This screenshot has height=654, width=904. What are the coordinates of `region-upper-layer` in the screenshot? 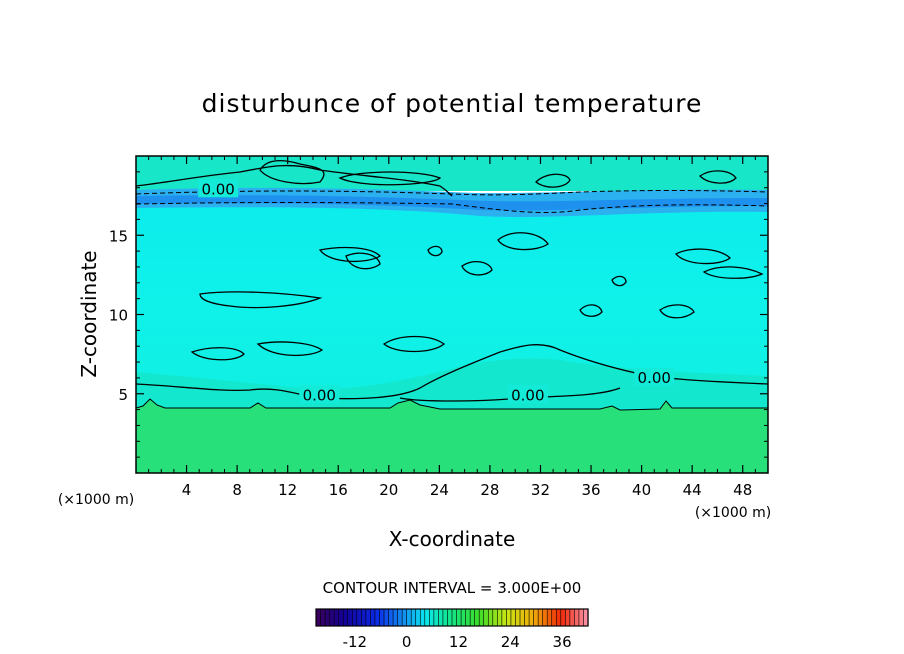 It's located at (452, 173).